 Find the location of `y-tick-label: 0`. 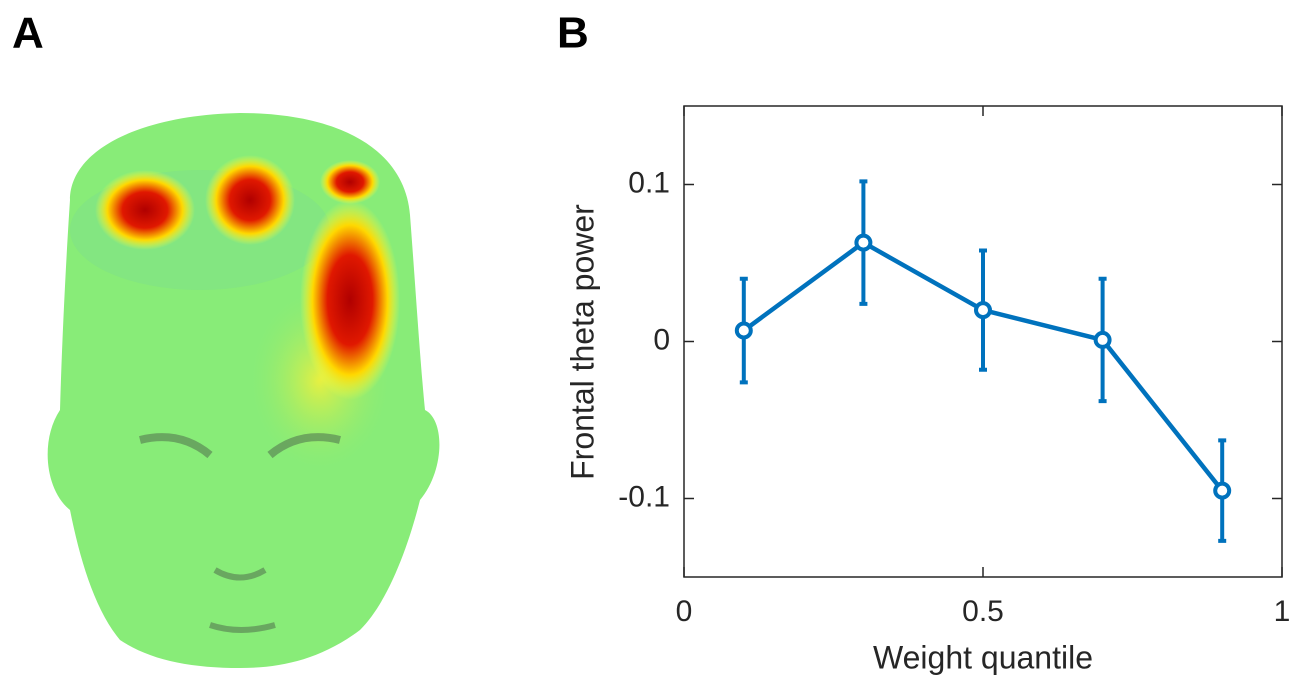

y-tick-label: 0 is located at coordinates (661, 339).